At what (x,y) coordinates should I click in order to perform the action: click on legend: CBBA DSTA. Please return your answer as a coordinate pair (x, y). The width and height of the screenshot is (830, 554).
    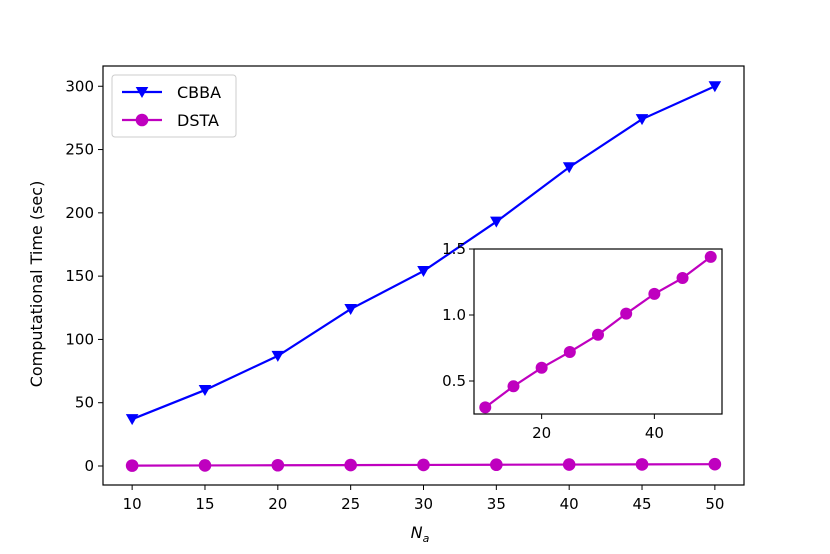
    Looking at the image, I should click on (174, 106).